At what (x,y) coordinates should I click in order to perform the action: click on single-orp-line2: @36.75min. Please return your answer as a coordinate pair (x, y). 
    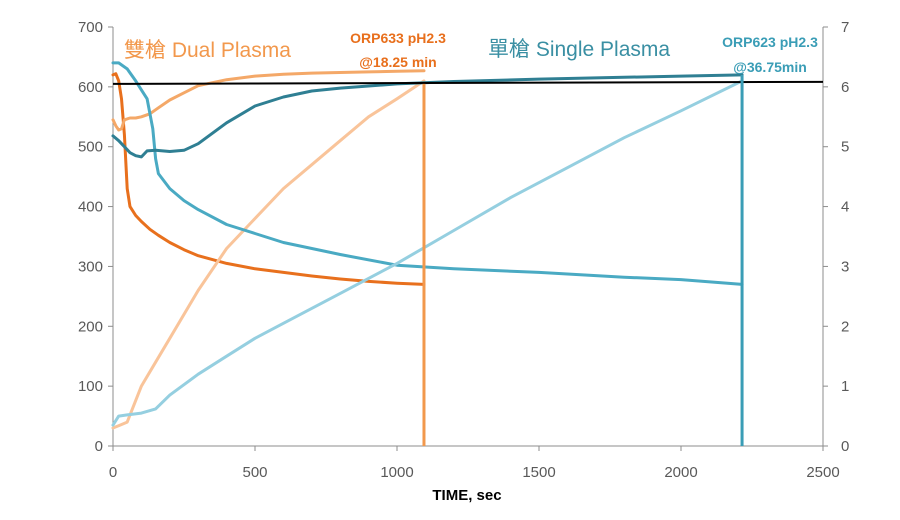
    Looking at the image, I should click on (770, 67).